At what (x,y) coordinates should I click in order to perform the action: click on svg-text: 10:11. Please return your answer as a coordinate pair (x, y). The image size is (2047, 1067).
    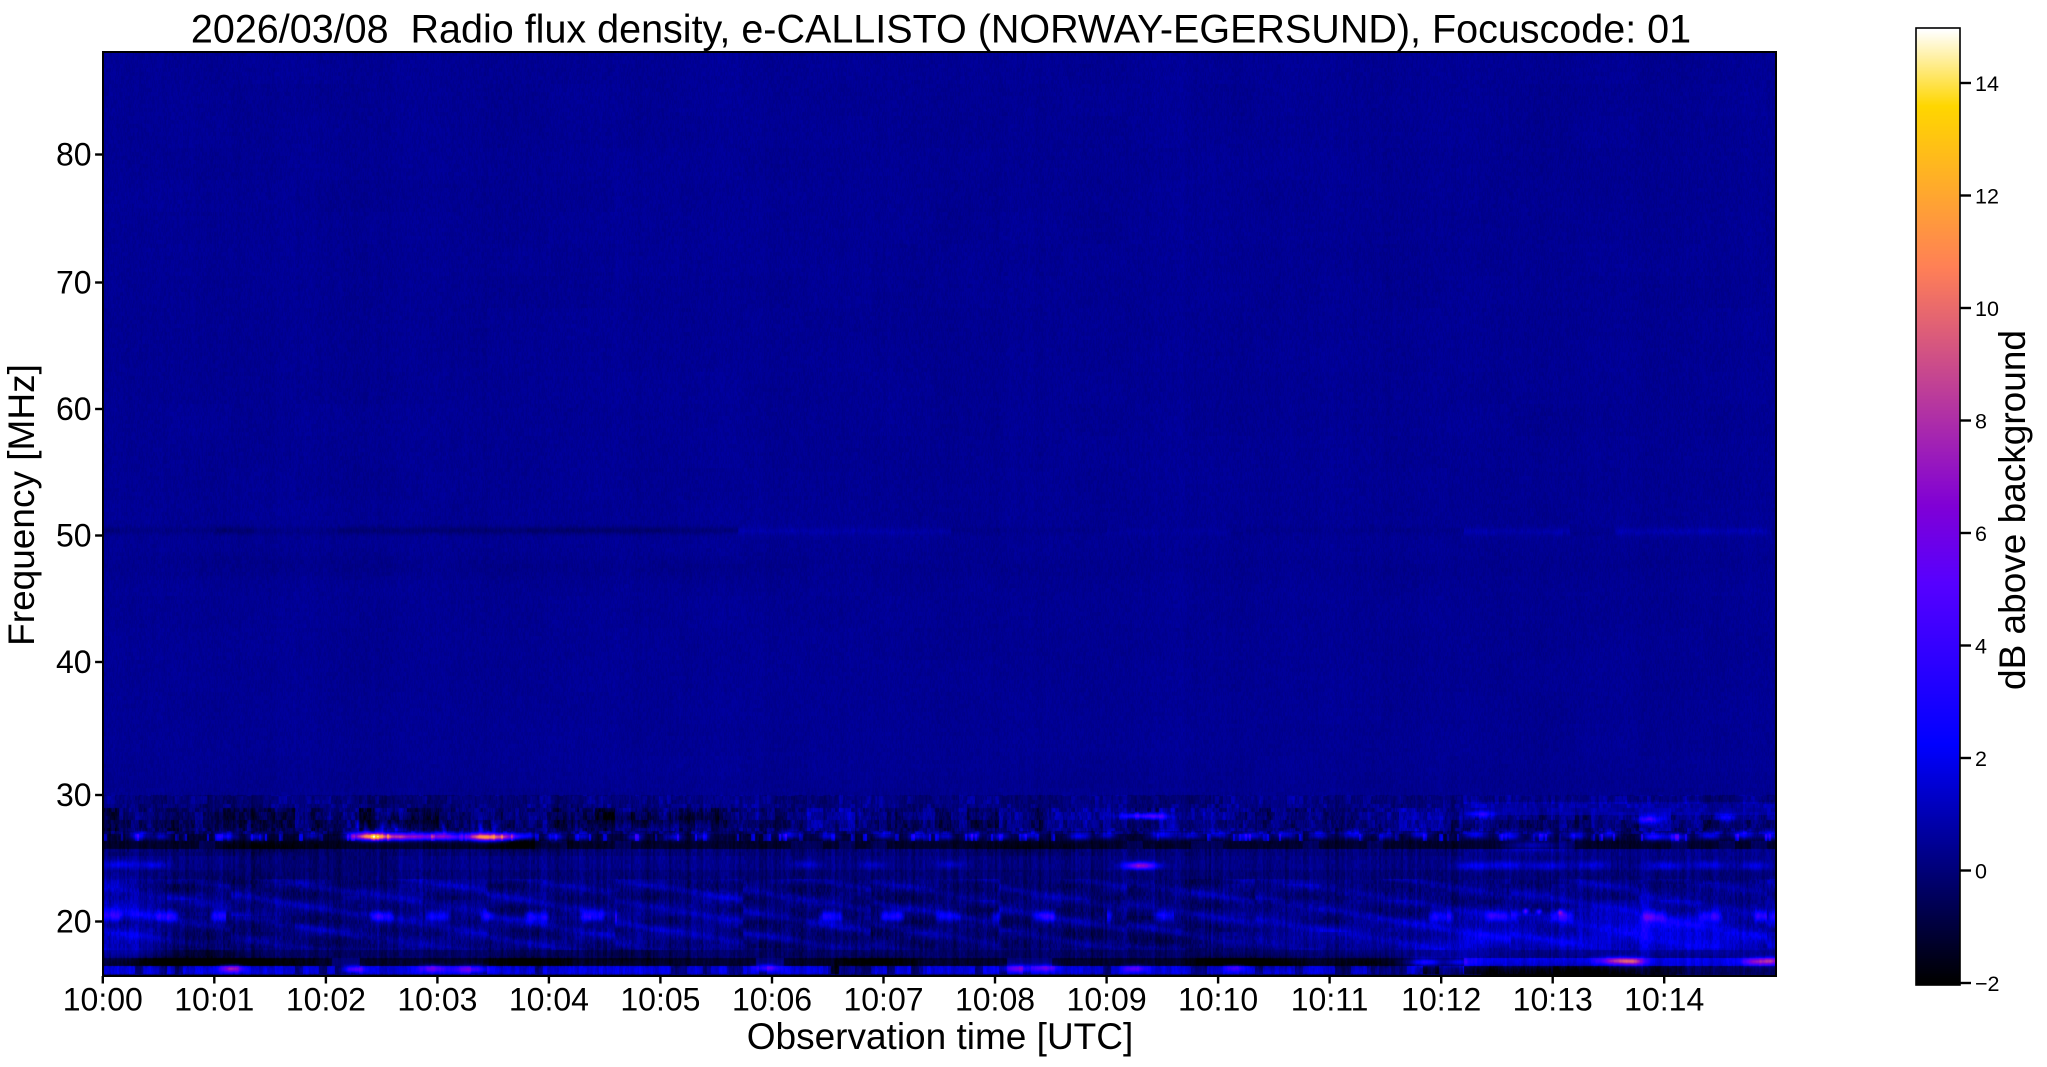
    Looking at the image, I should click on (1330, 1000).